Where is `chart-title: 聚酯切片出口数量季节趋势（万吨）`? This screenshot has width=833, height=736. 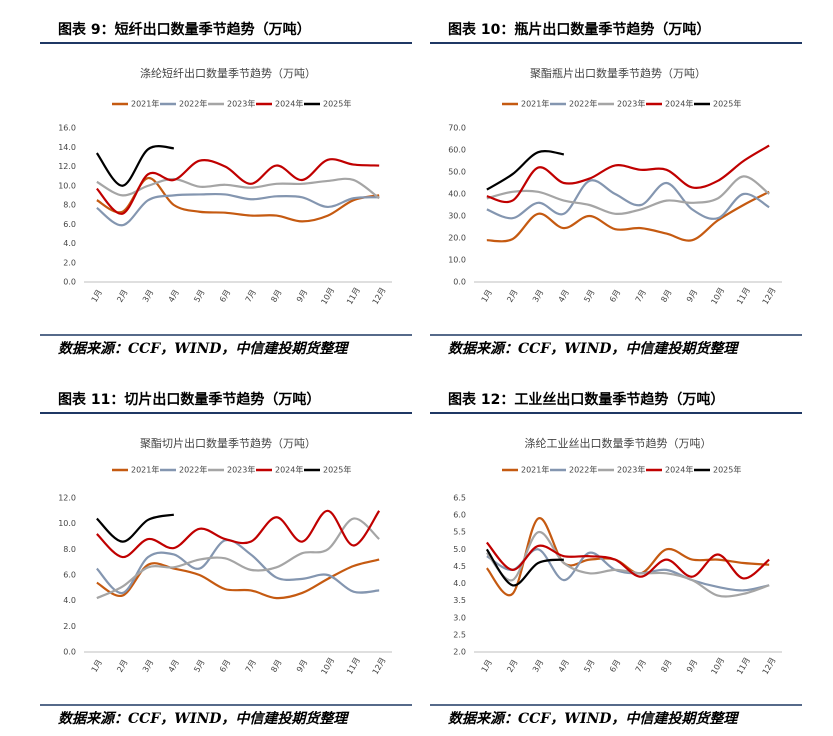
chart-title: 聚酯切片出口数量季节趋势（万吨） is located at coordinates (228, 443).